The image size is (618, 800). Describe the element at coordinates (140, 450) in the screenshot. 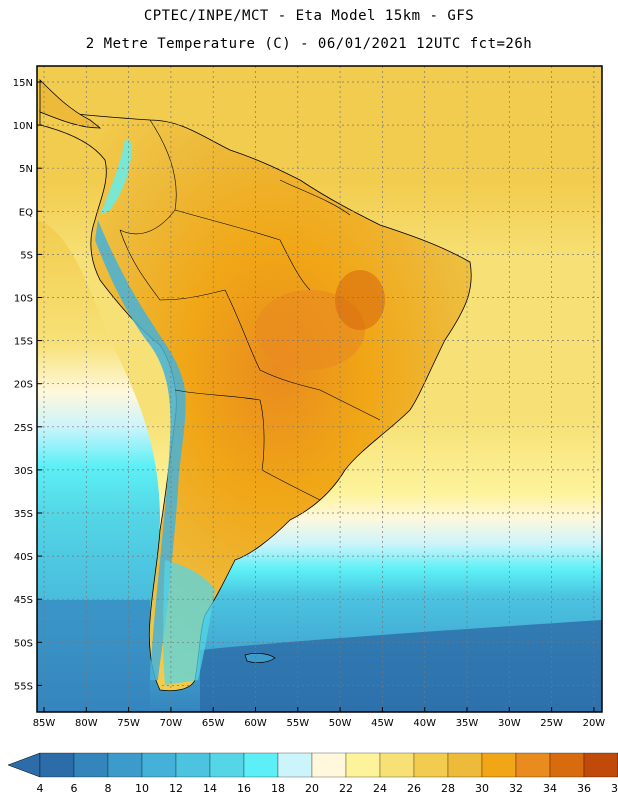

I see `andes-cold-strip` at that location.